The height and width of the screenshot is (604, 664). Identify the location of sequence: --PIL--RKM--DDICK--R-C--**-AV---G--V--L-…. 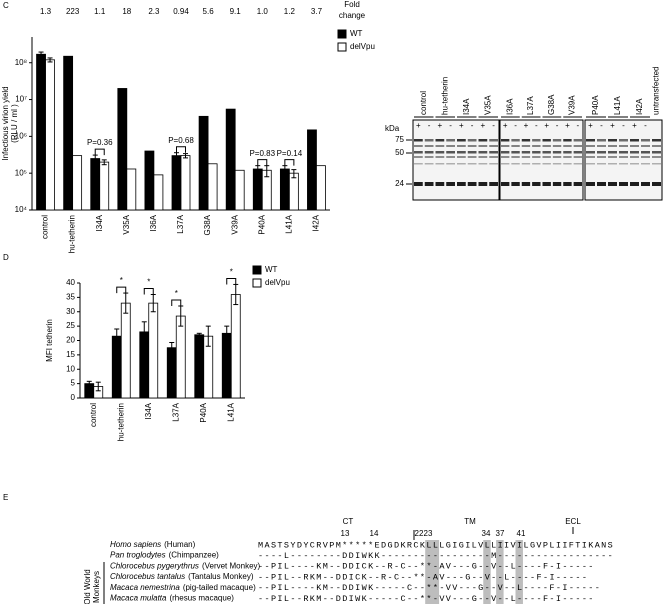
(422, 577).